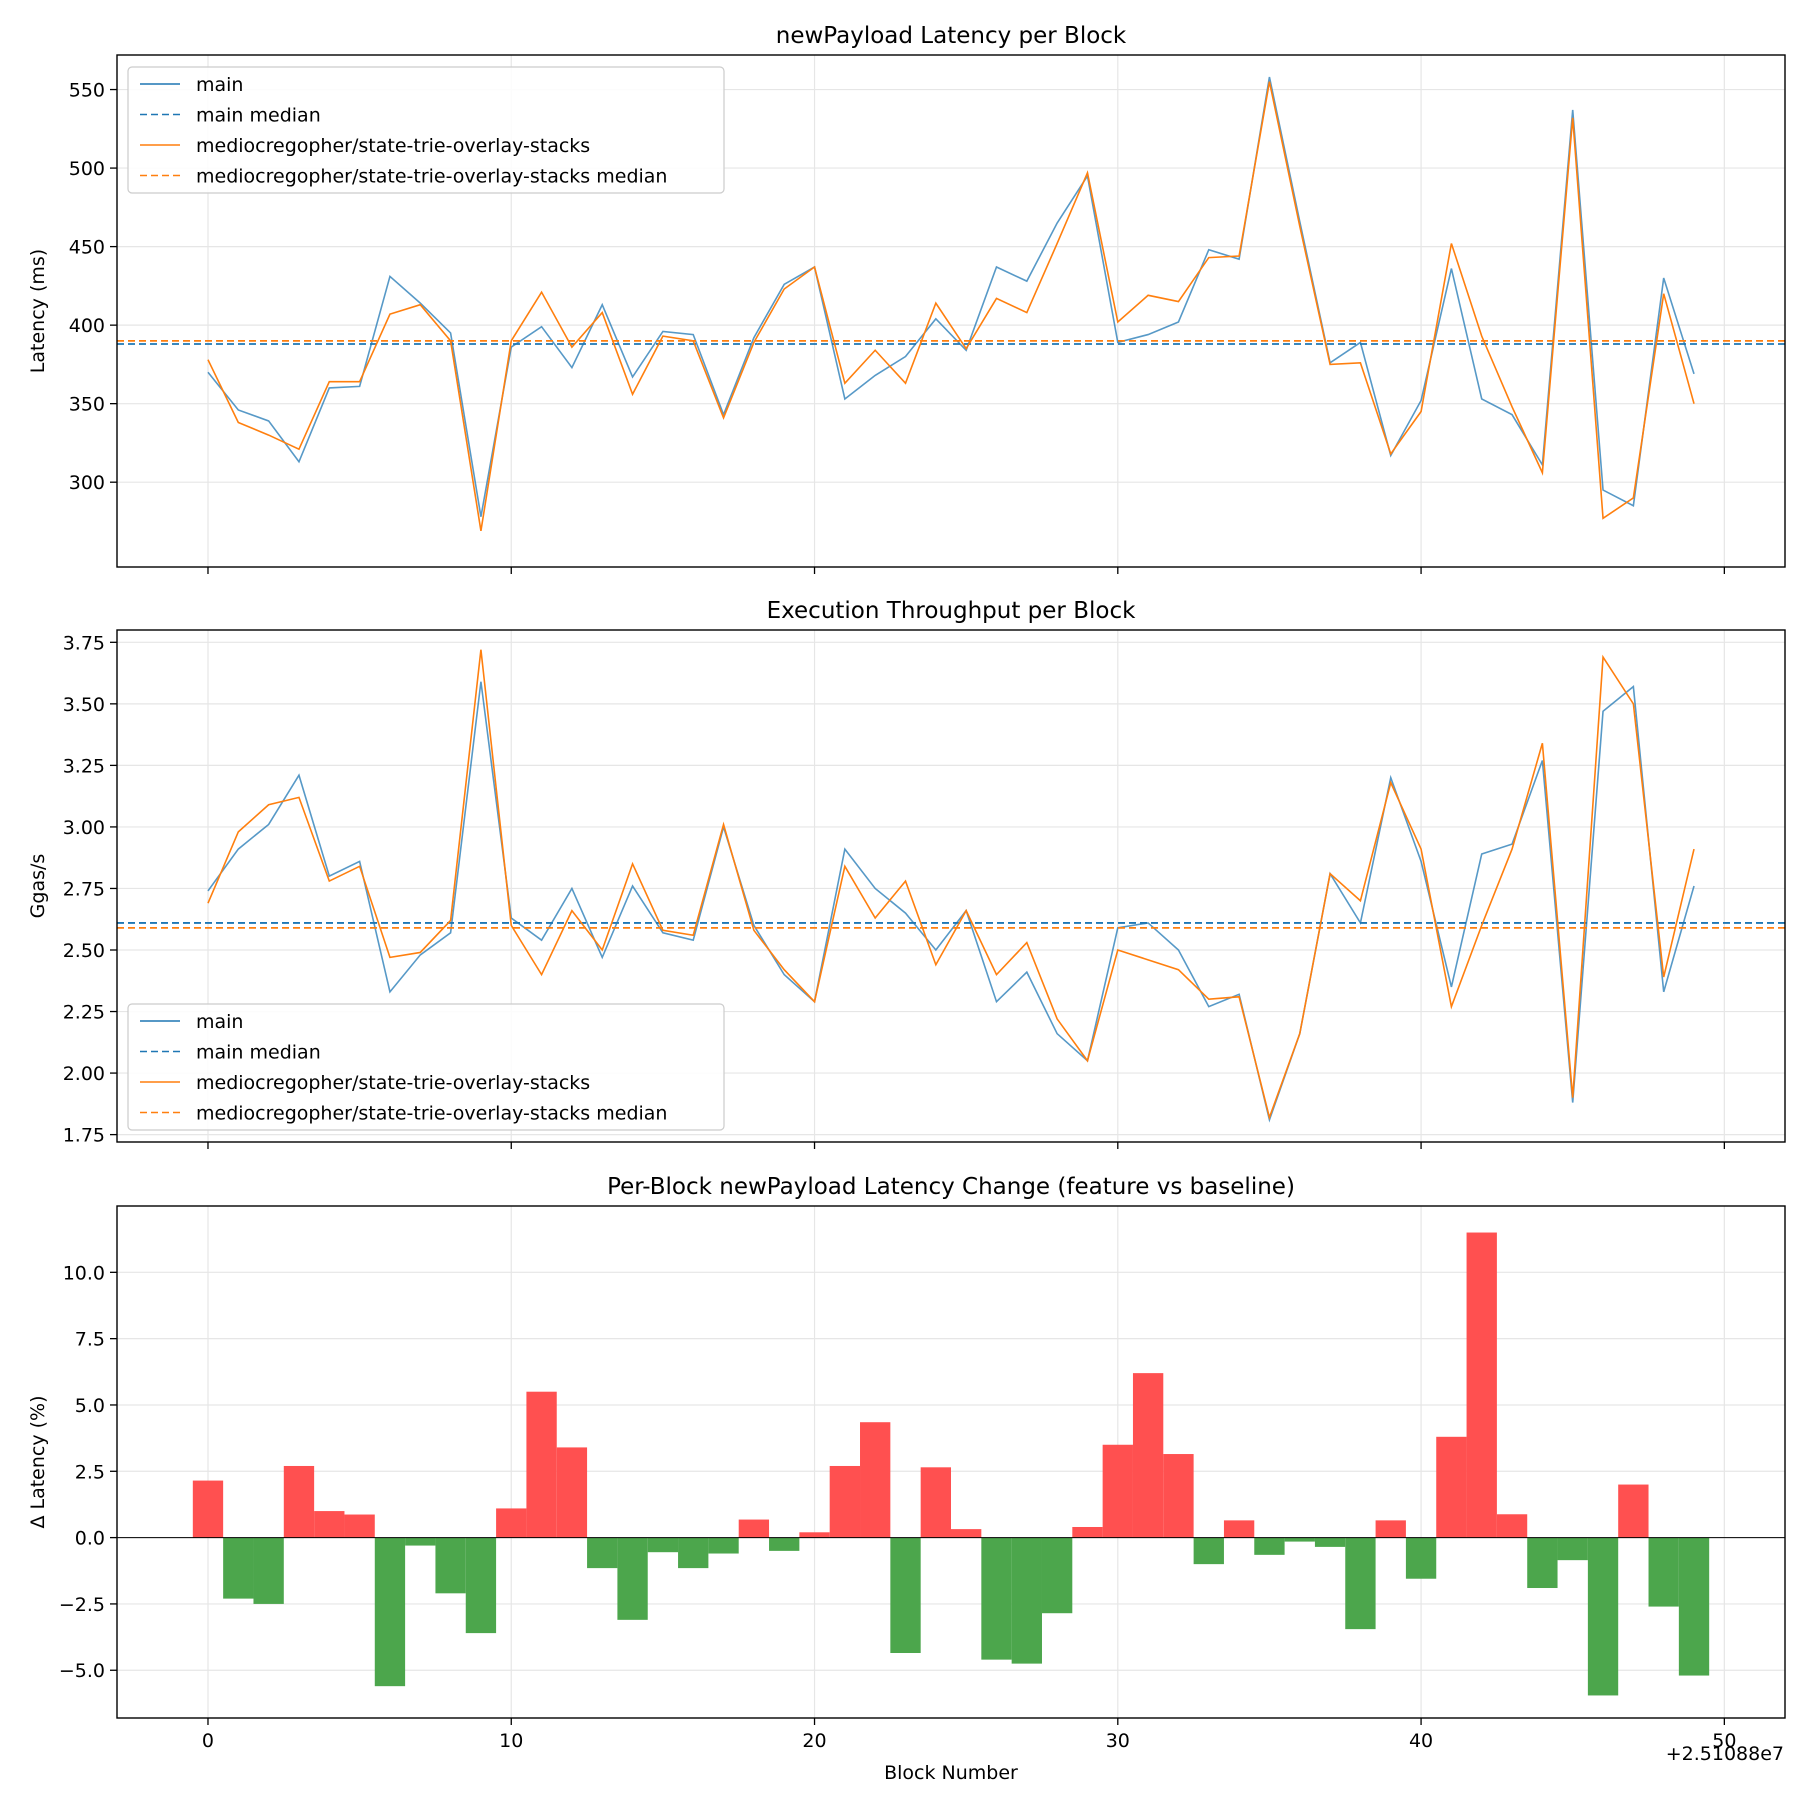  Describe the element at coordinates (87, 248) in the screenshot. I see `y-tick-label: 450` at that location.